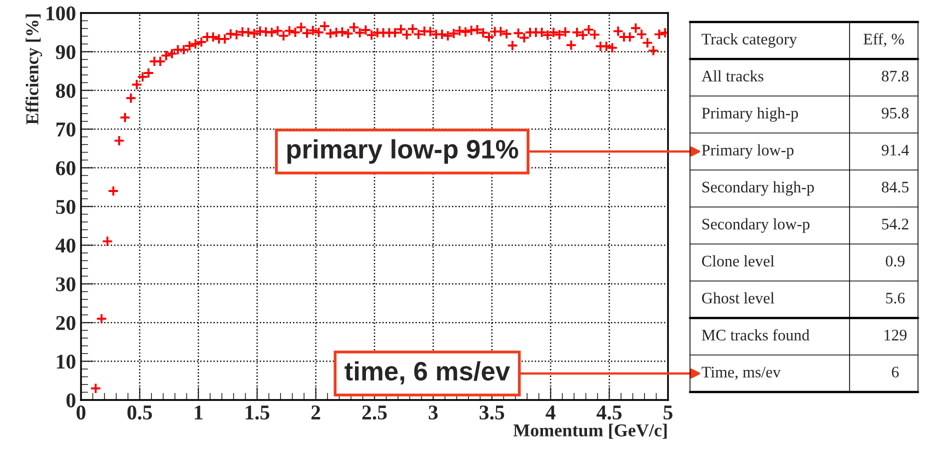 This screenshot has width=926, height=450. I want to click on x-axis-title: Momentum [GeV/c], so click(590, 431).